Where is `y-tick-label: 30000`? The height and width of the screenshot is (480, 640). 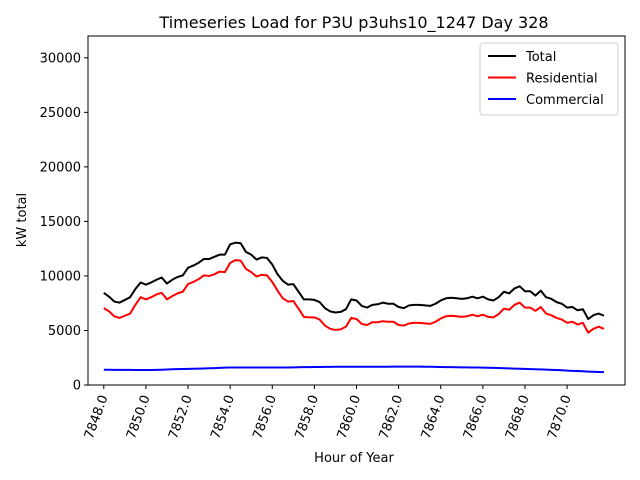 y-tick-label: 30000 is located at coordinates (60, 58).